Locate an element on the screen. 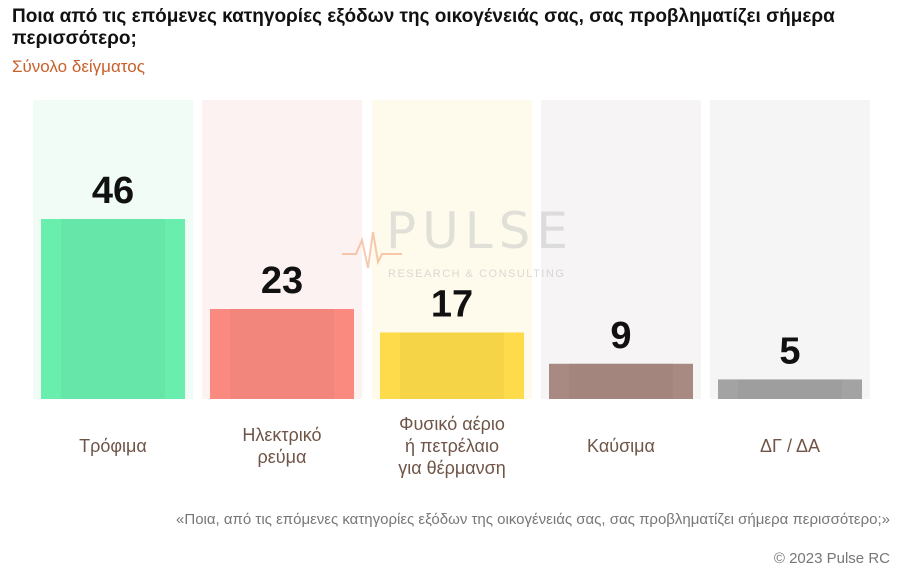  category-label-line: Καύσιμα is located at coordinates (621, 446).